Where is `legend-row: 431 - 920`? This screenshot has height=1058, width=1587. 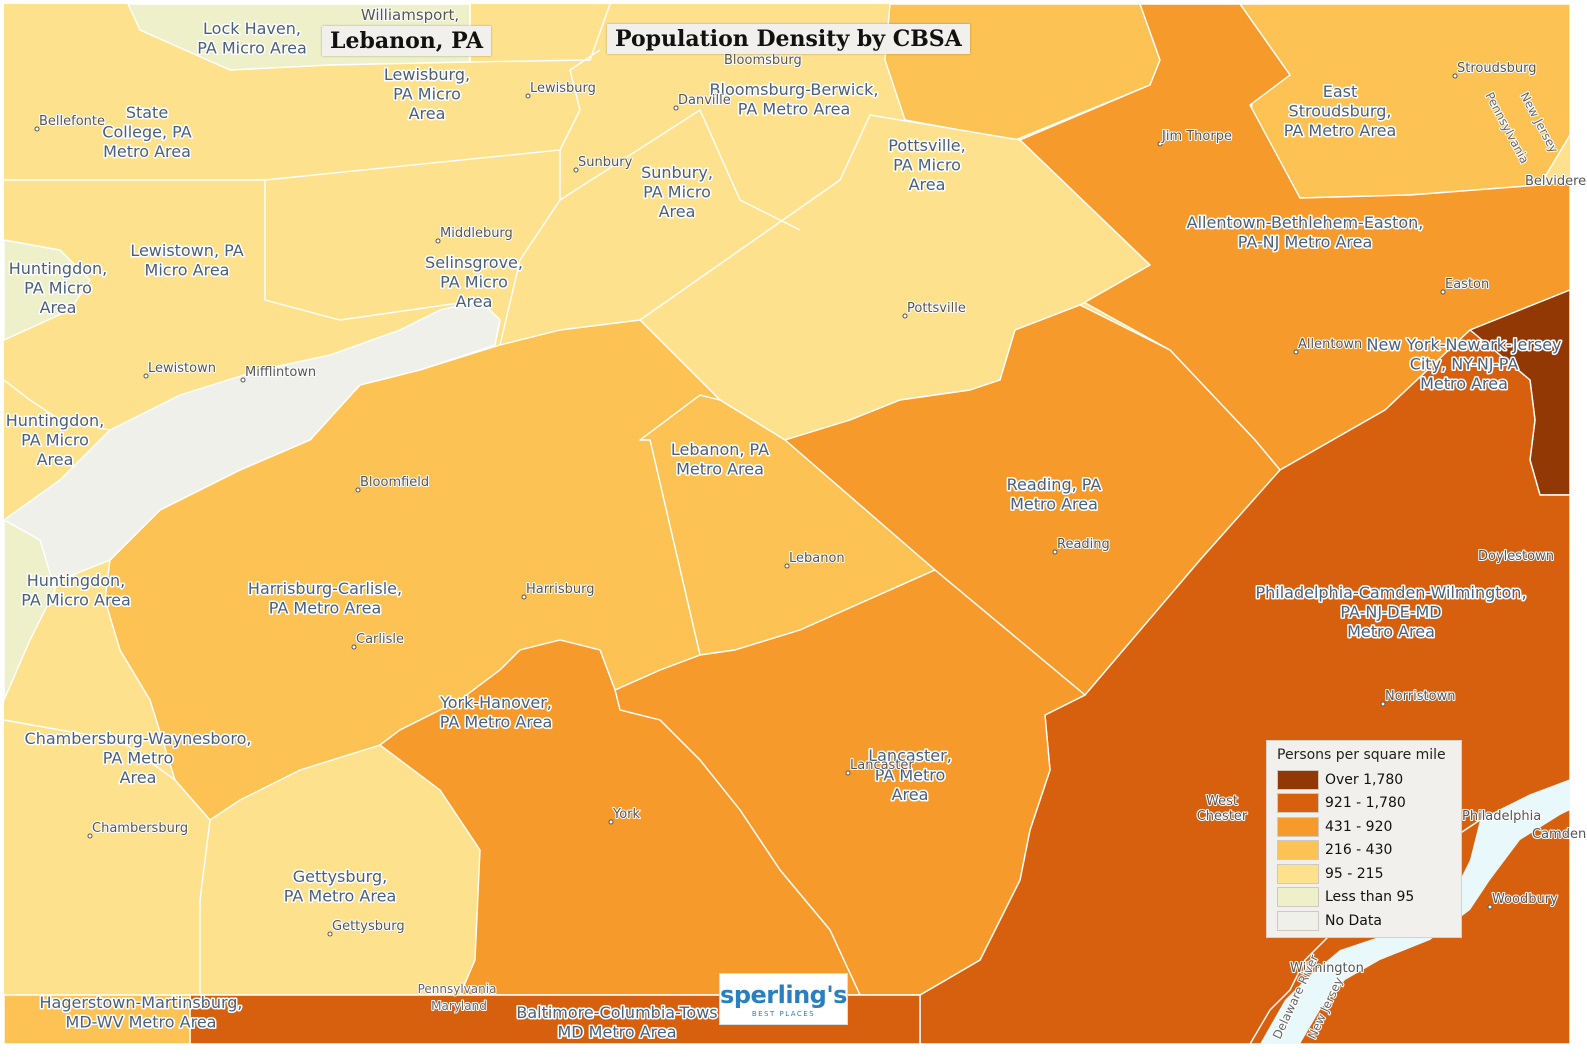
legend-row: 431 - 920 is located at coordinates (1364, 827).